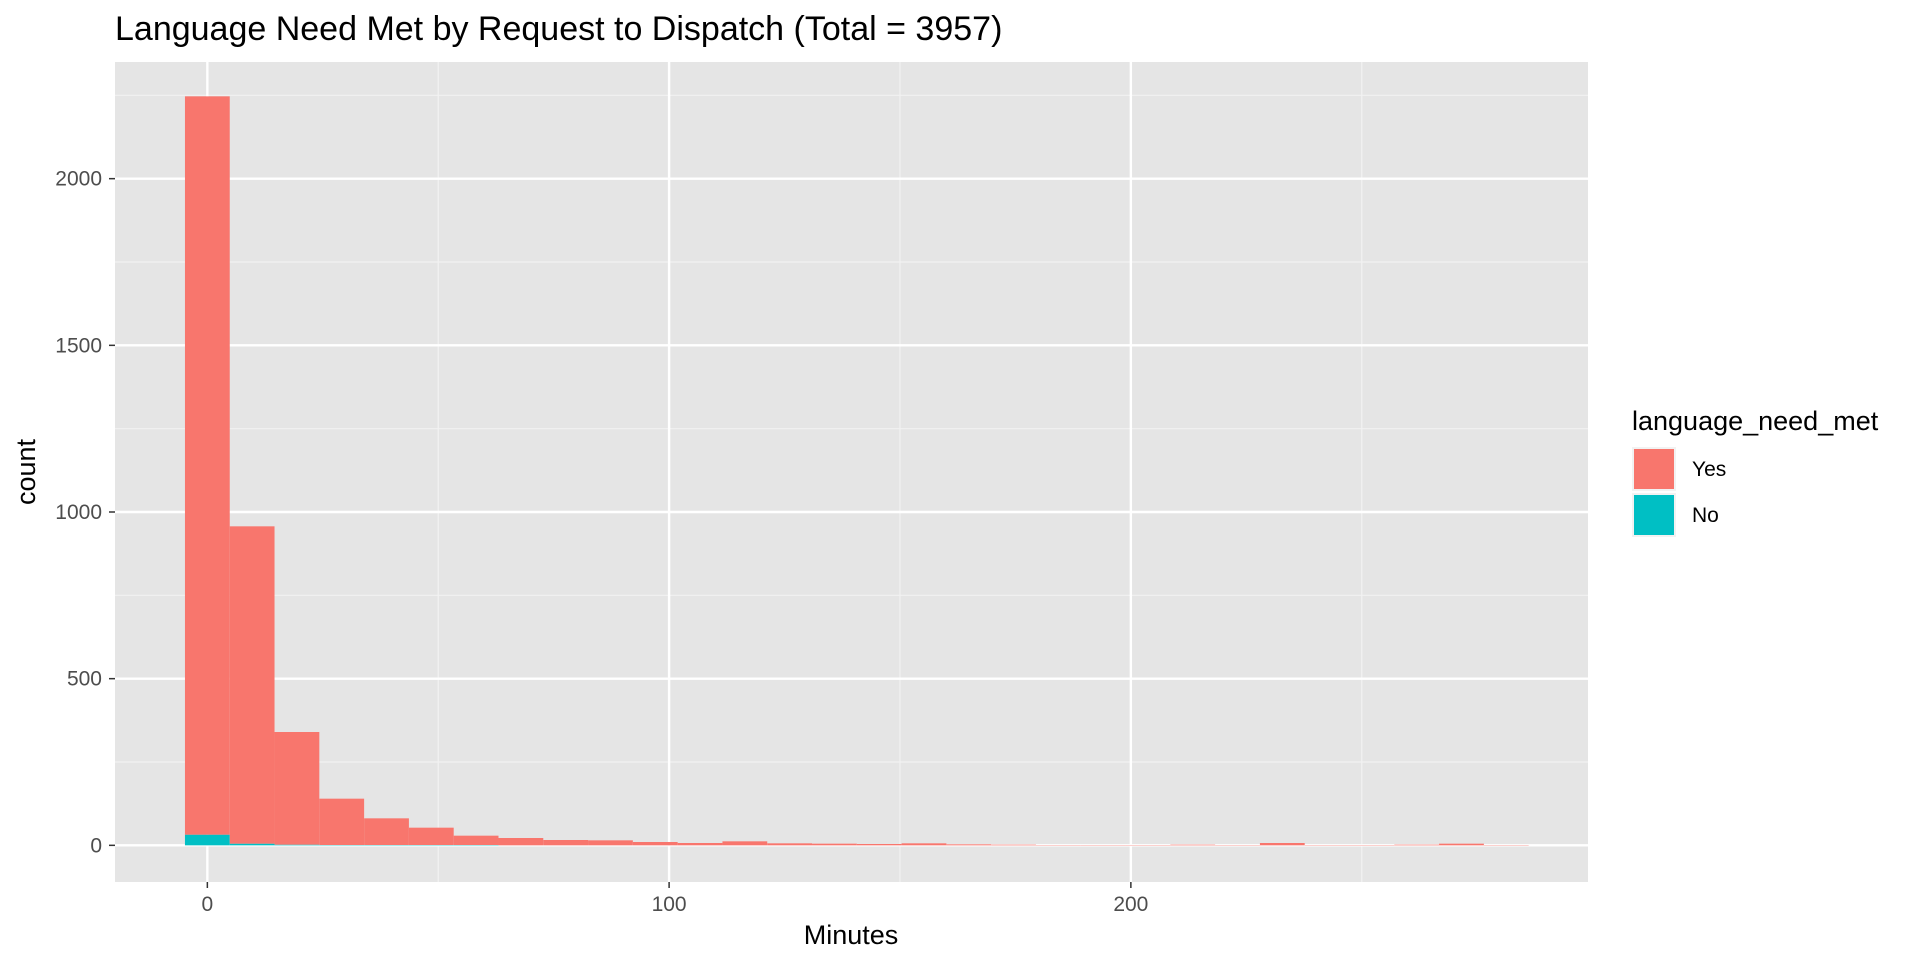 This screenshot has width=1920, height=960. Describe the element at coordinates (26, 471) in the screenshot. I see `y-axis-title: count` at that location.